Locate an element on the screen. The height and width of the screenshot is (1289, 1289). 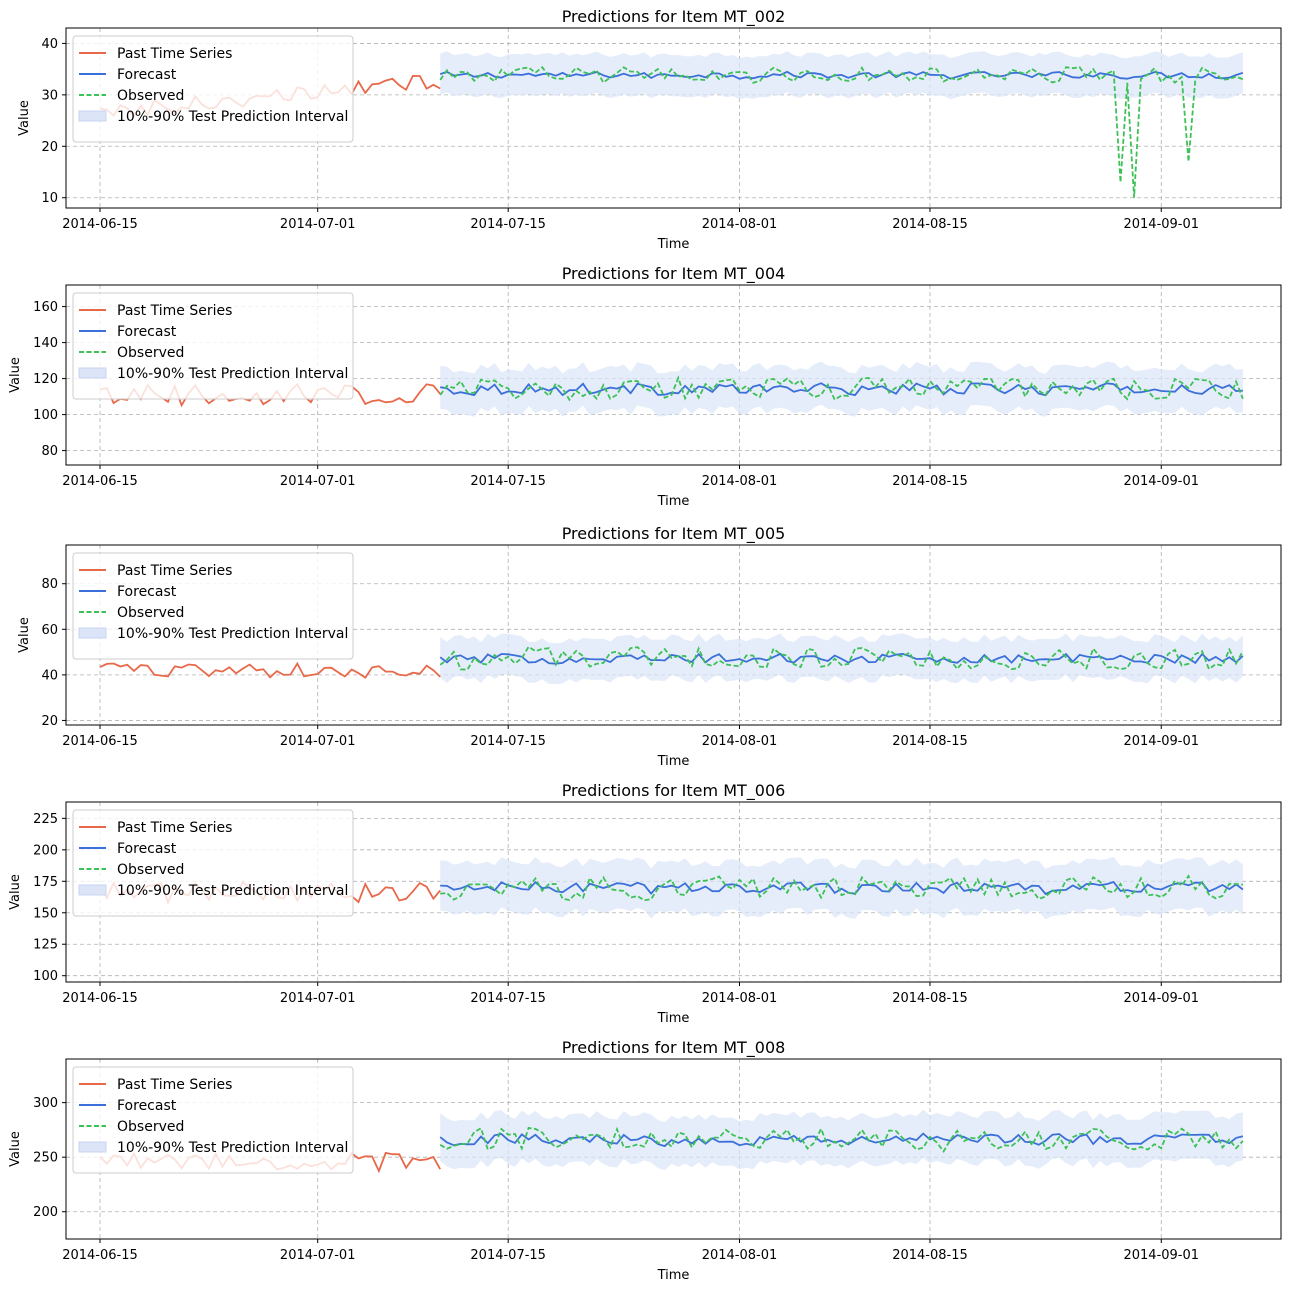
y-tick-label: 100 is located at coordinates (45, 976).